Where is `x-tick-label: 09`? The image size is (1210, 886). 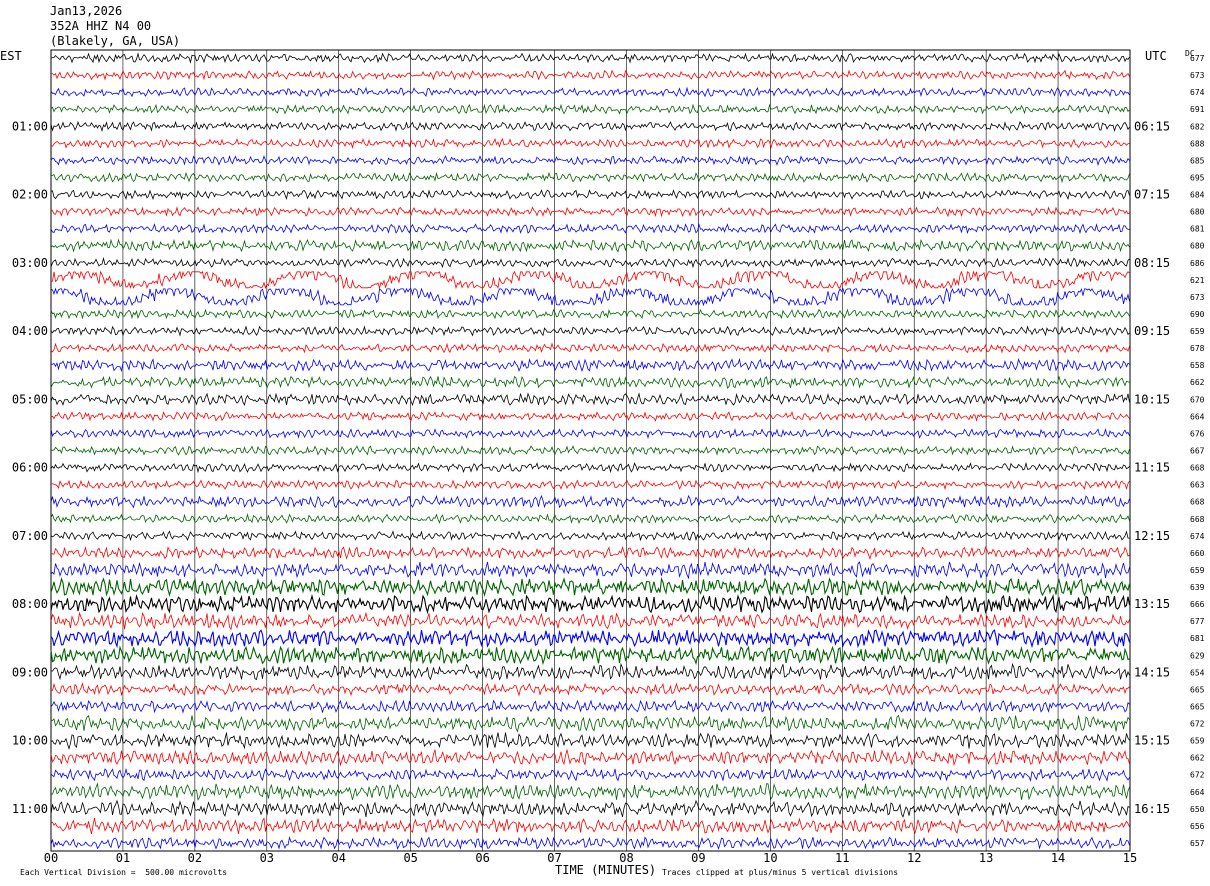 x-tick-label: 09 is located at coordinates (698, 858).